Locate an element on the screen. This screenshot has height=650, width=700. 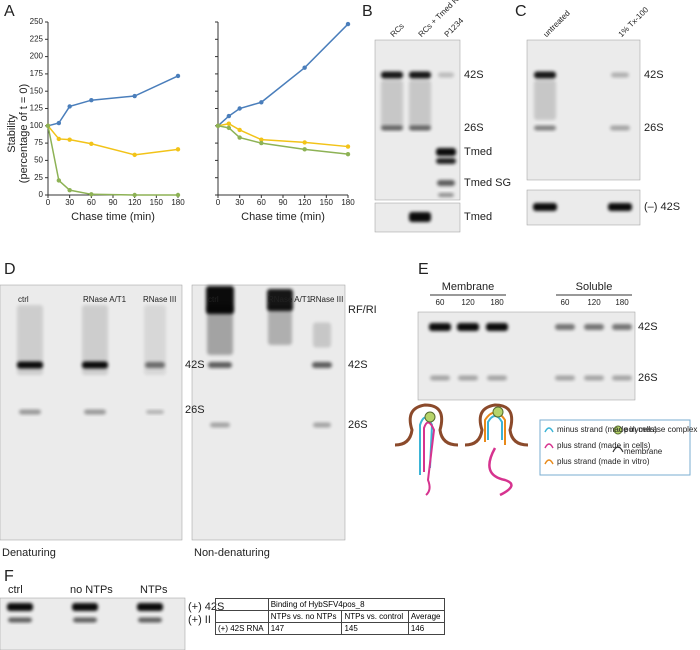
table-header: Average is located at coordinates (426, 616).